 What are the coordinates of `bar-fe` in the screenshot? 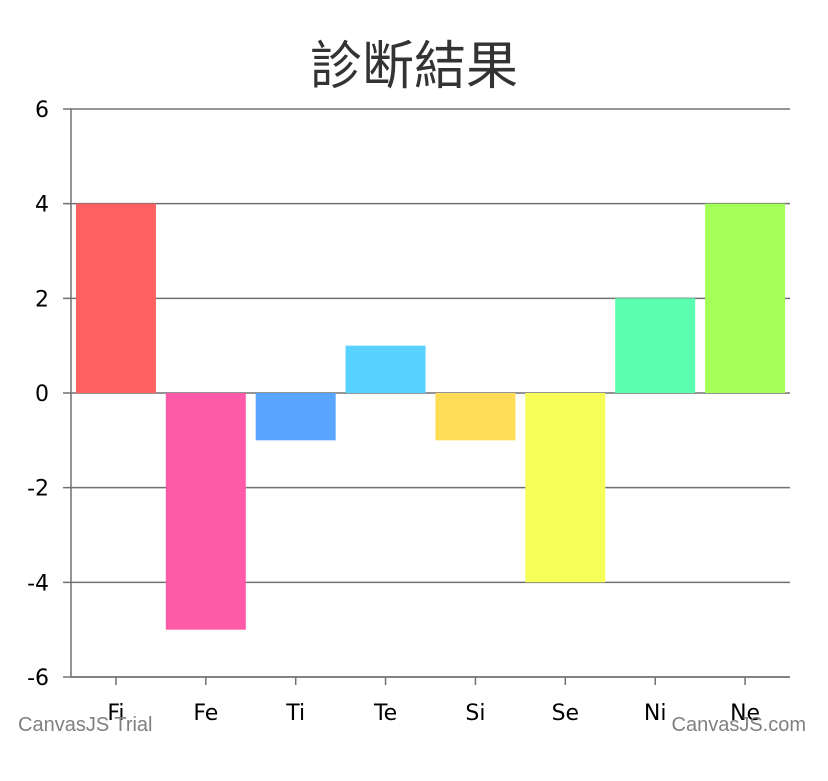 It's located at (205, 511).